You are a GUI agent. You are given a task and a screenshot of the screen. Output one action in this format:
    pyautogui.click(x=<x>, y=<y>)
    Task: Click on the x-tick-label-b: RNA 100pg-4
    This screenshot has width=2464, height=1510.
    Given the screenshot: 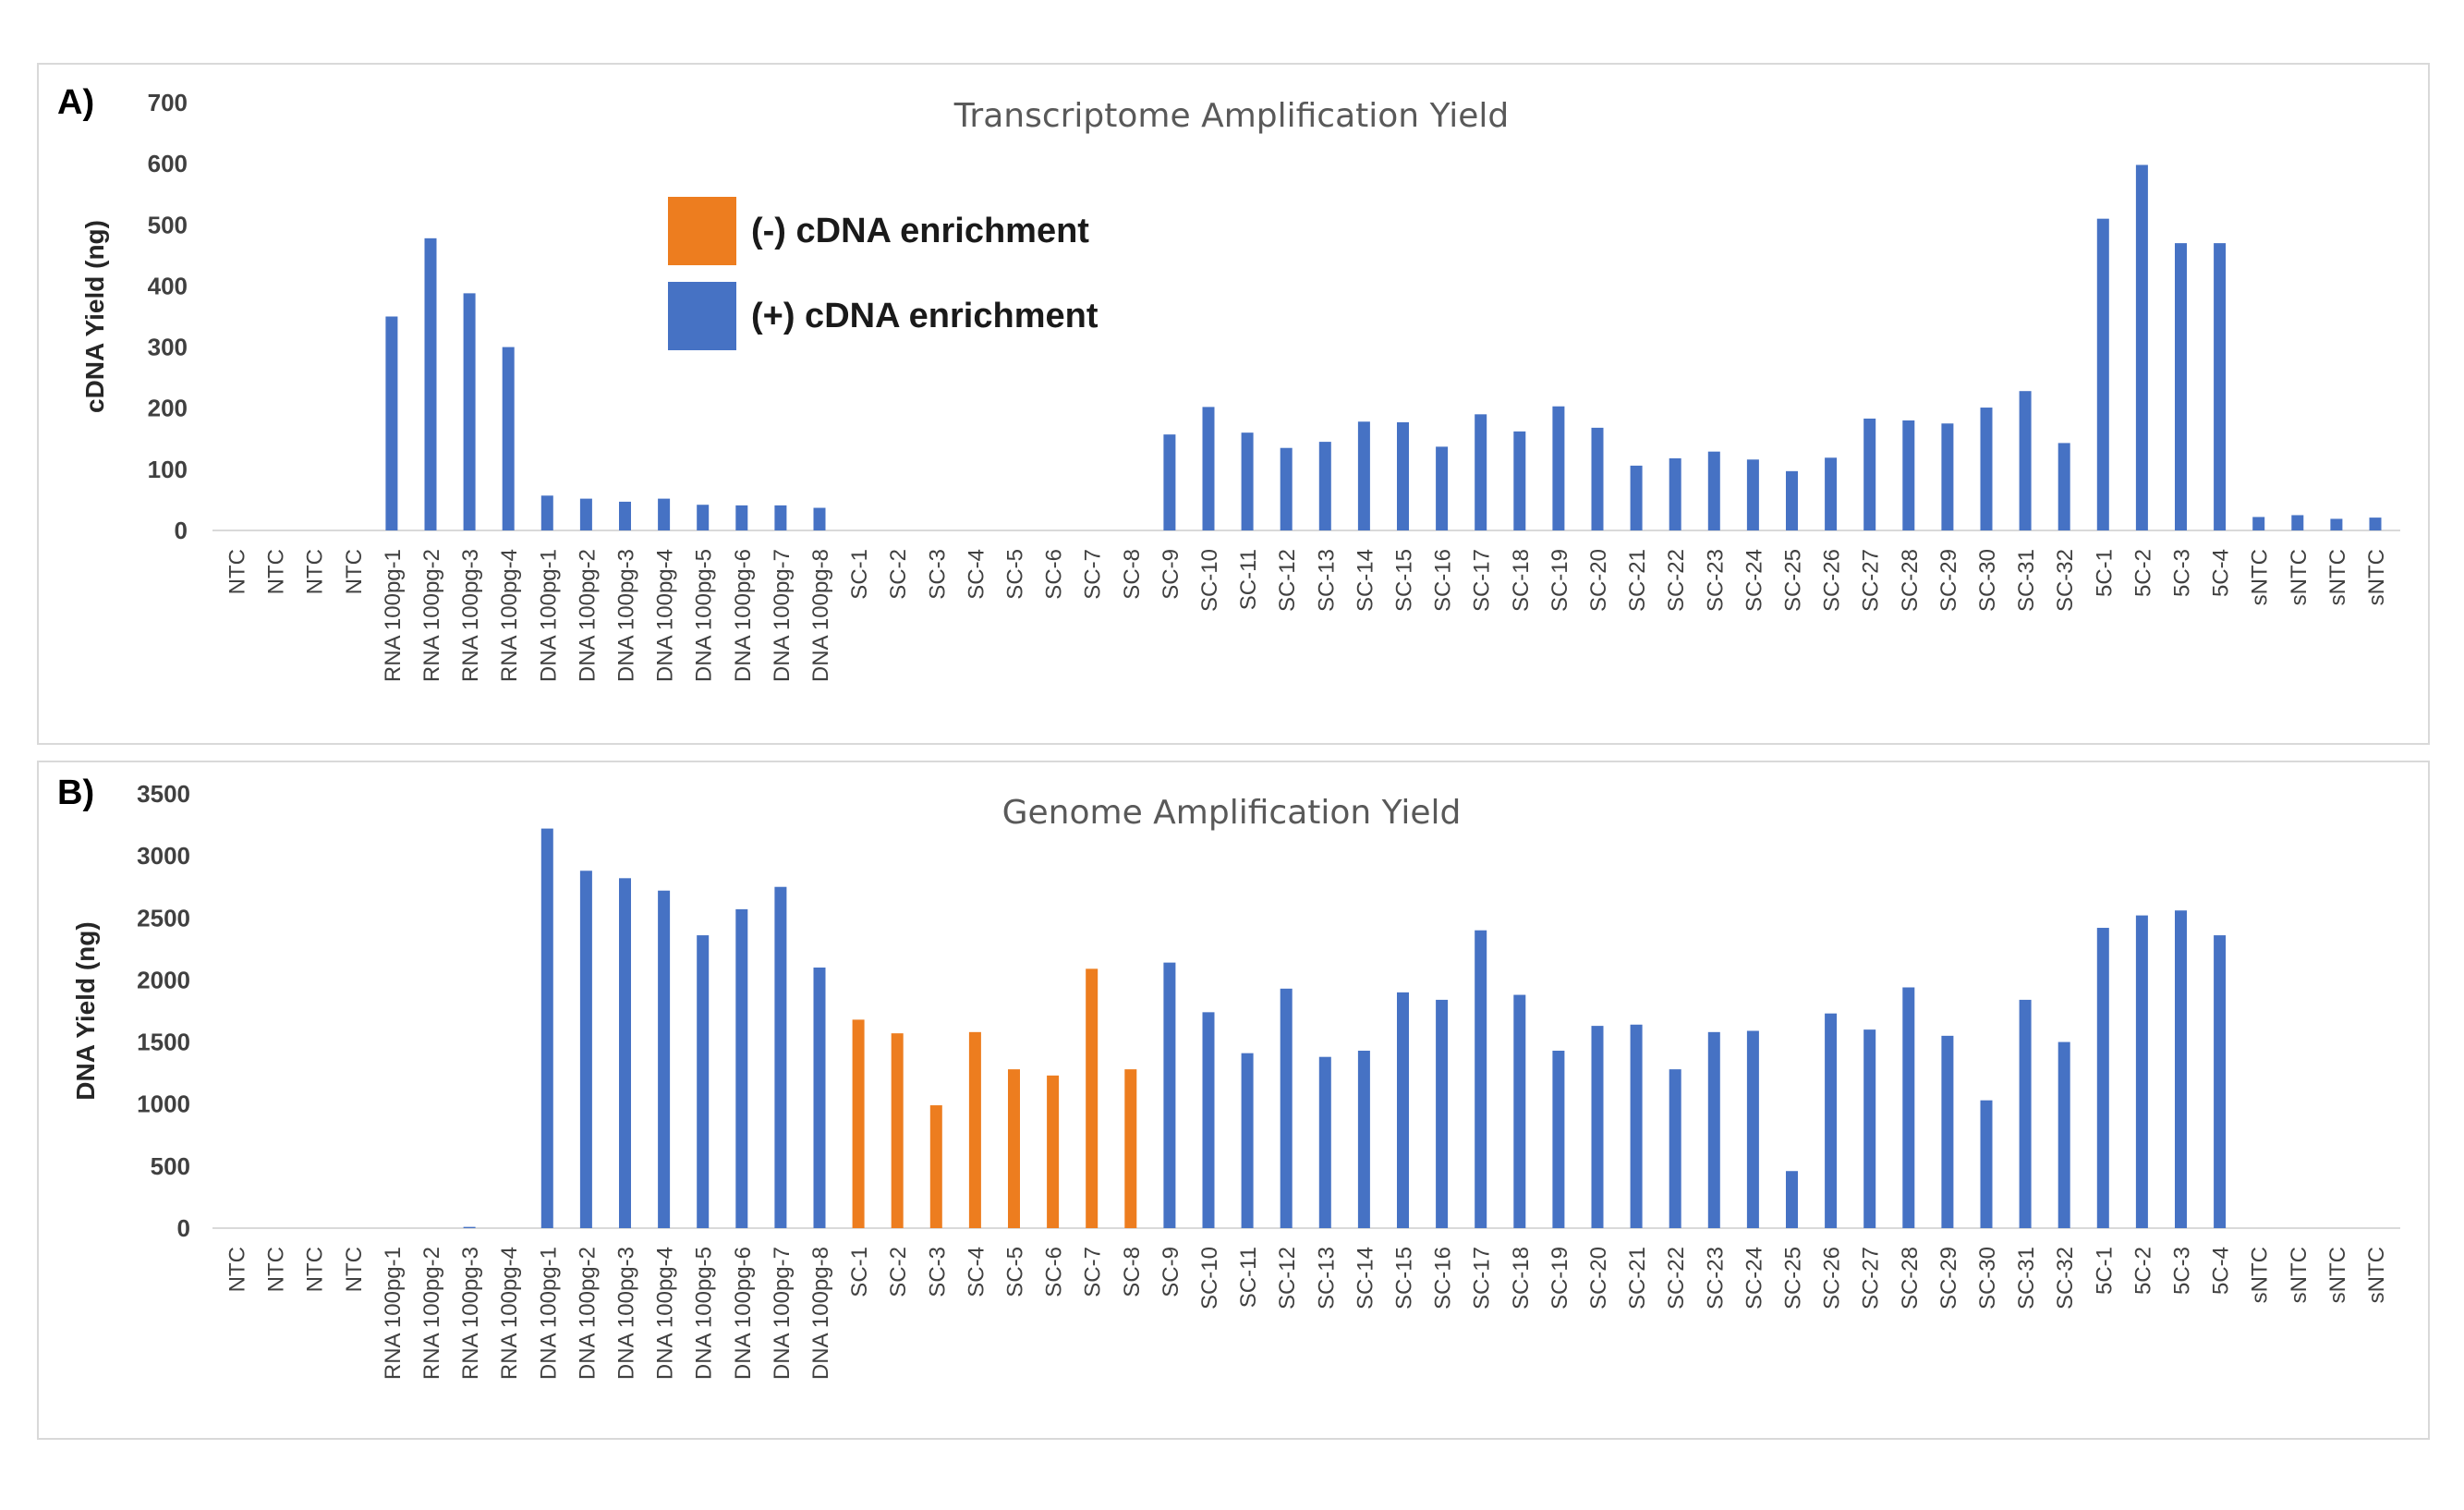 What is the action you would take?
    pyautogui.click(x=509, y=1314)
    